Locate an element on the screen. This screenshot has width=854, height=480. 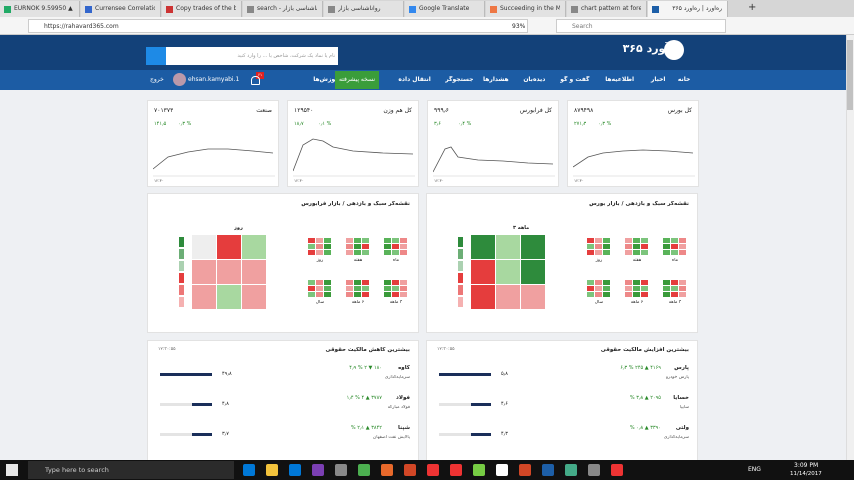
logout: خروج is located at coordinates (157, 79).